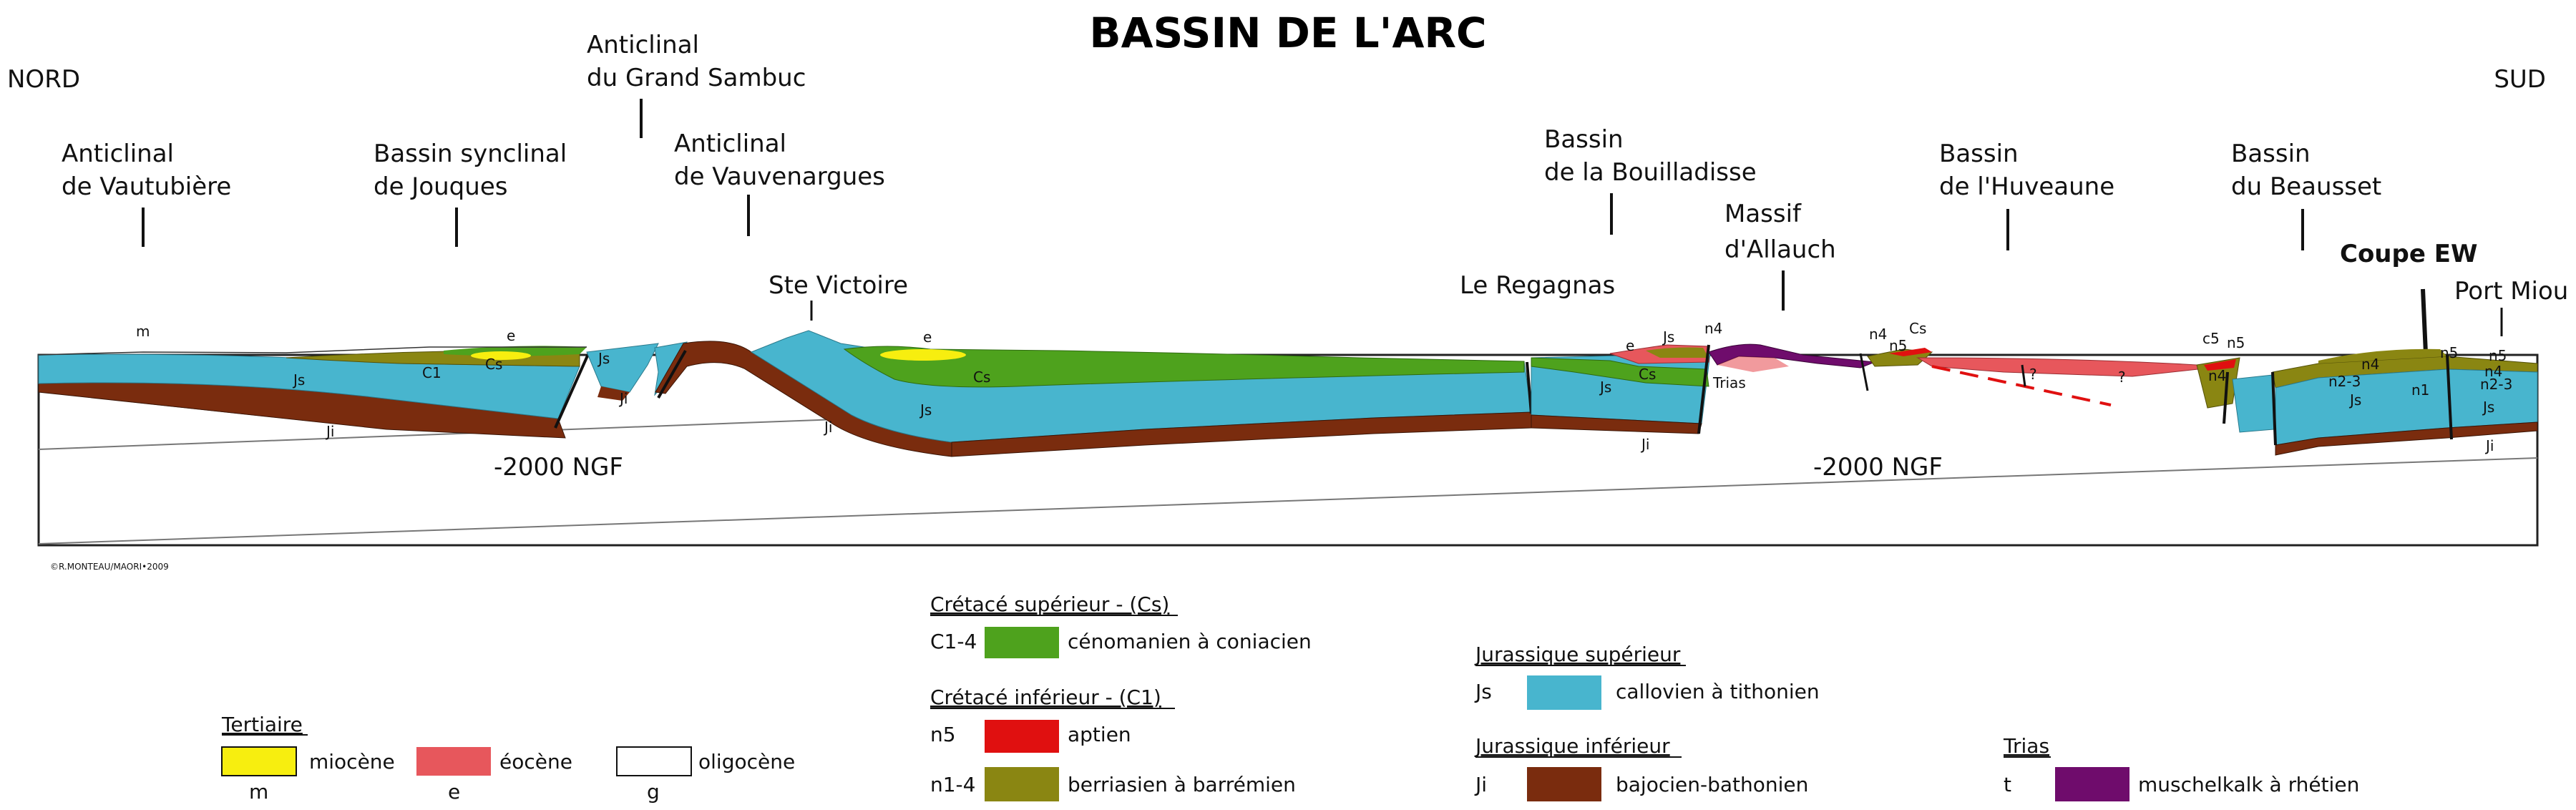  Describe the element at coordinates (1564, 784) in the screenshot. I see `legend-swatch-bajocien` at that location.